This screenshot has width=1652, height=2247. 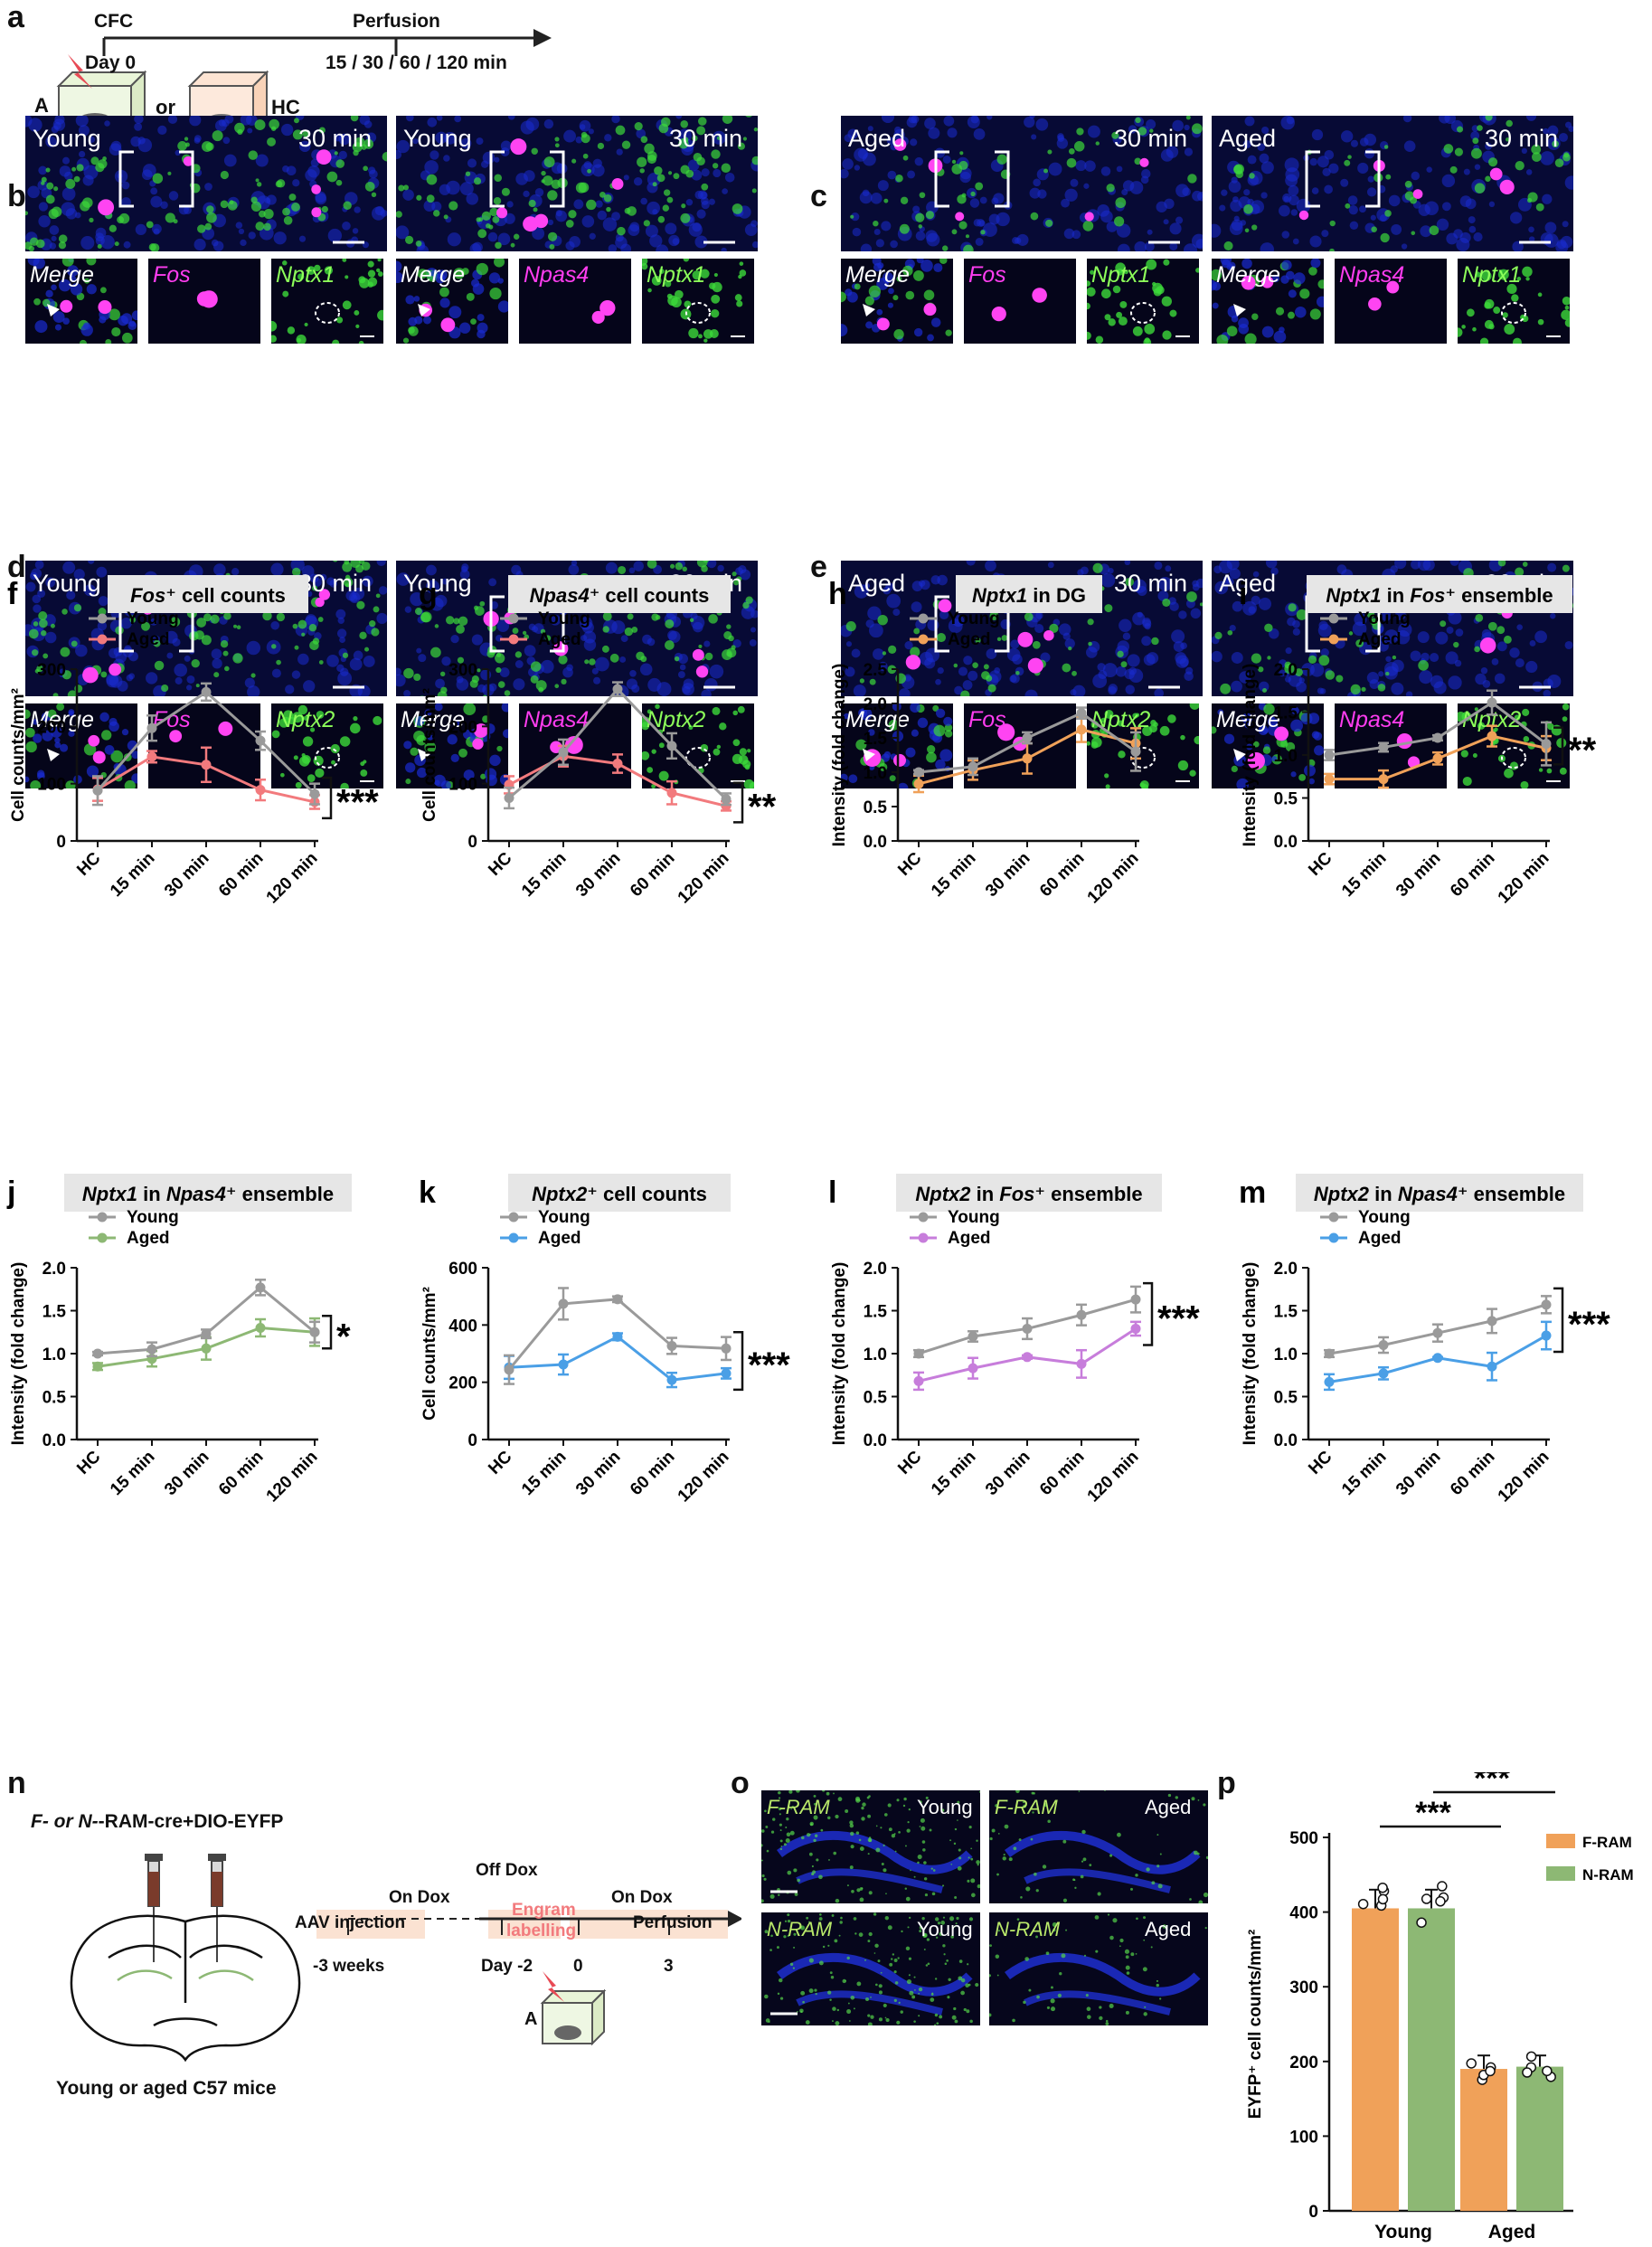 I want to click on legend-label: N-RAM, so click(x=1608, y=1875).